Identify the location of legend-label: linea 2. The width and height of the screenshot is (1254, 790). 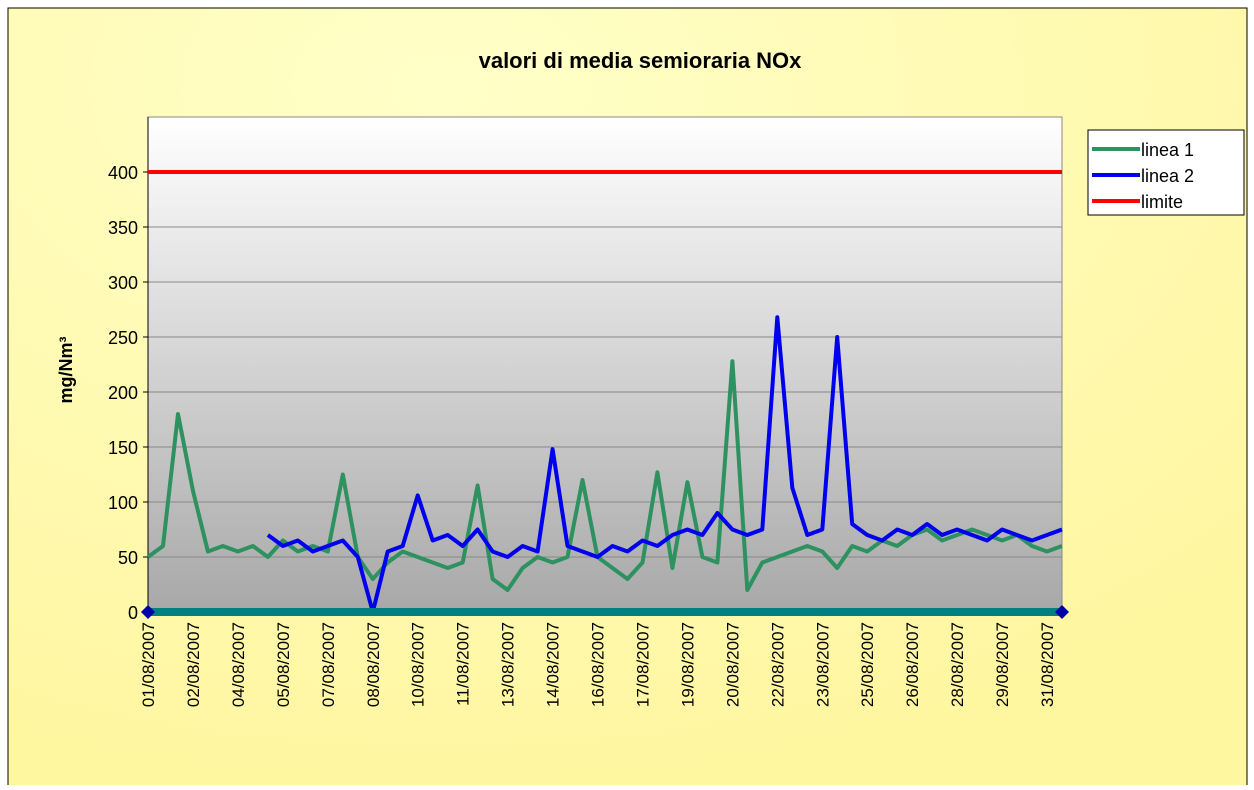
(1167, 176).